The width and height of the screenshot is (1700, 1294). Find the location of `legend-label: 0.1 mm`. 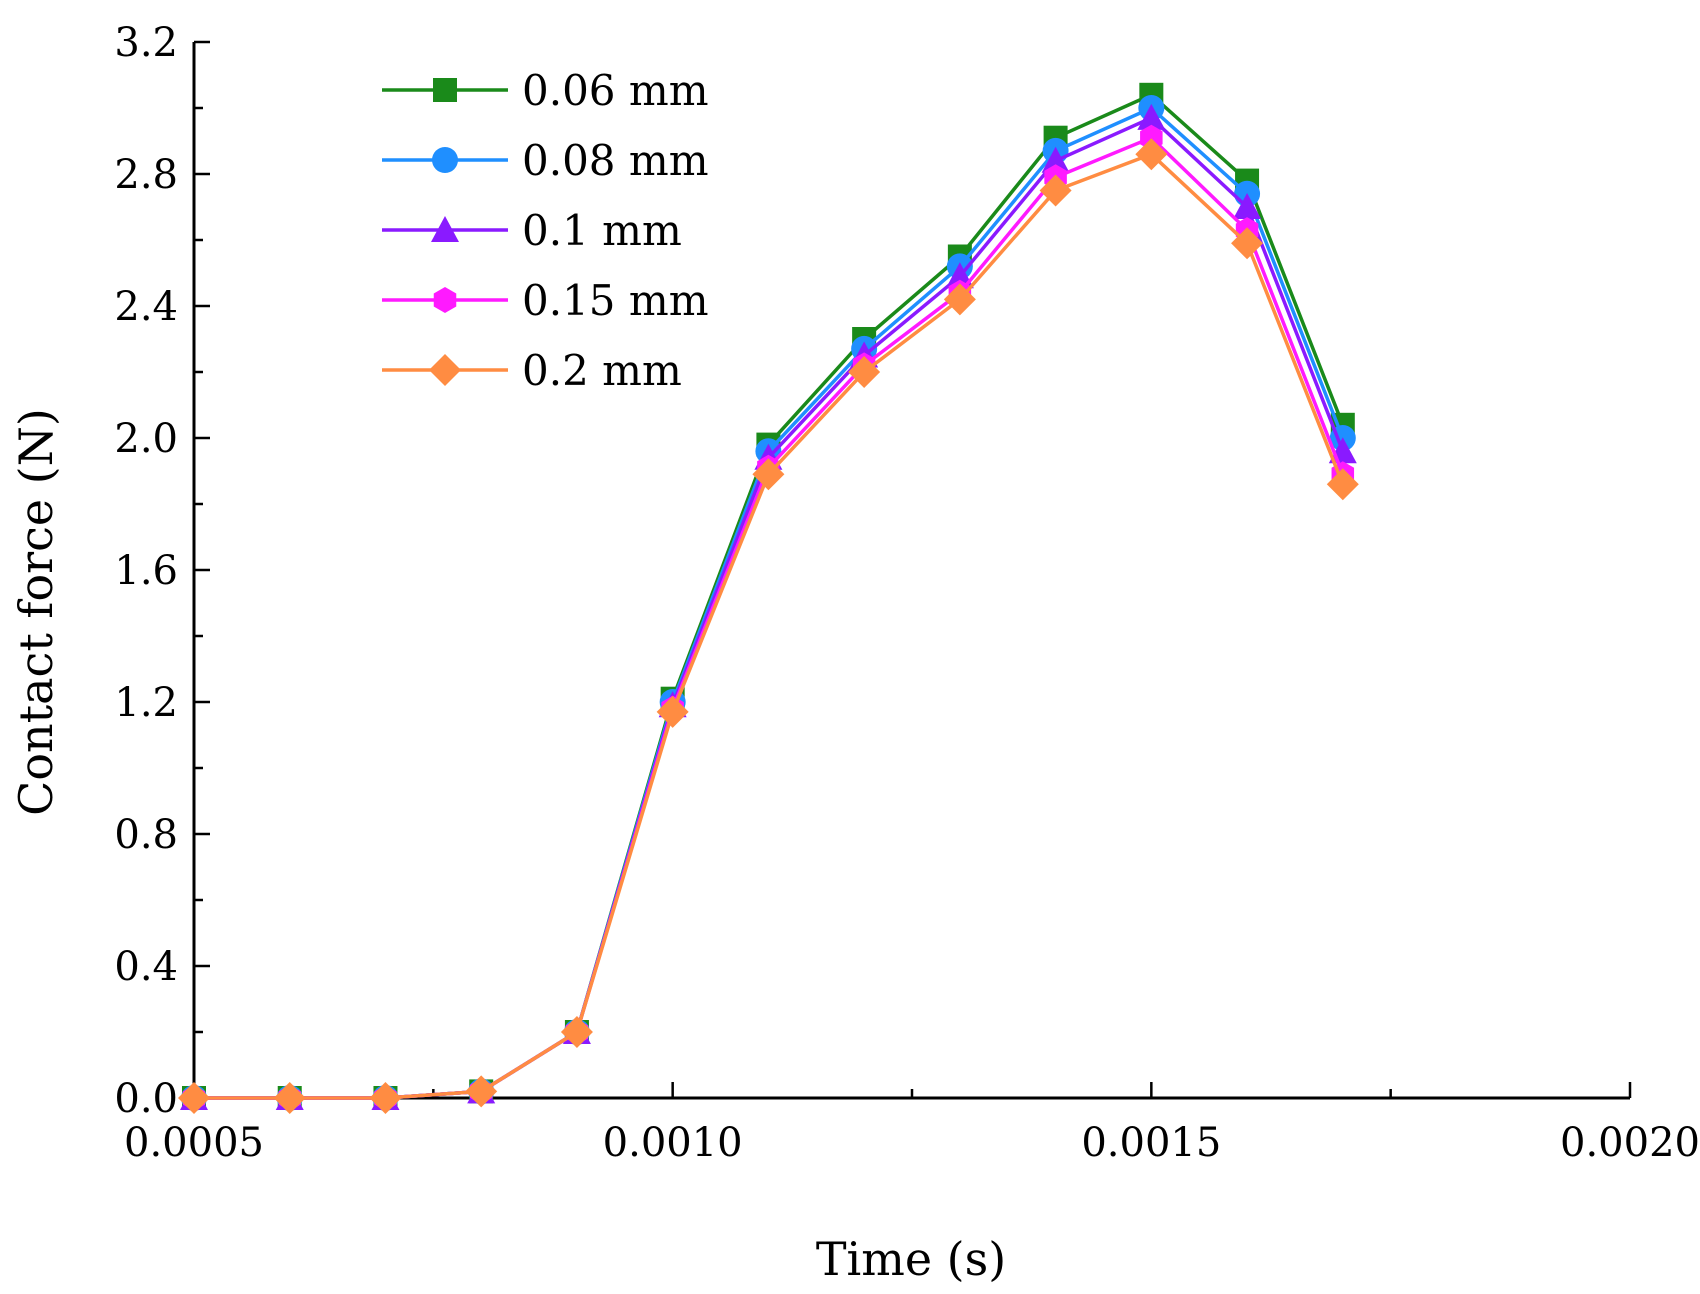

legend-label: 0.1 mm is located at coordinates (602, 230).